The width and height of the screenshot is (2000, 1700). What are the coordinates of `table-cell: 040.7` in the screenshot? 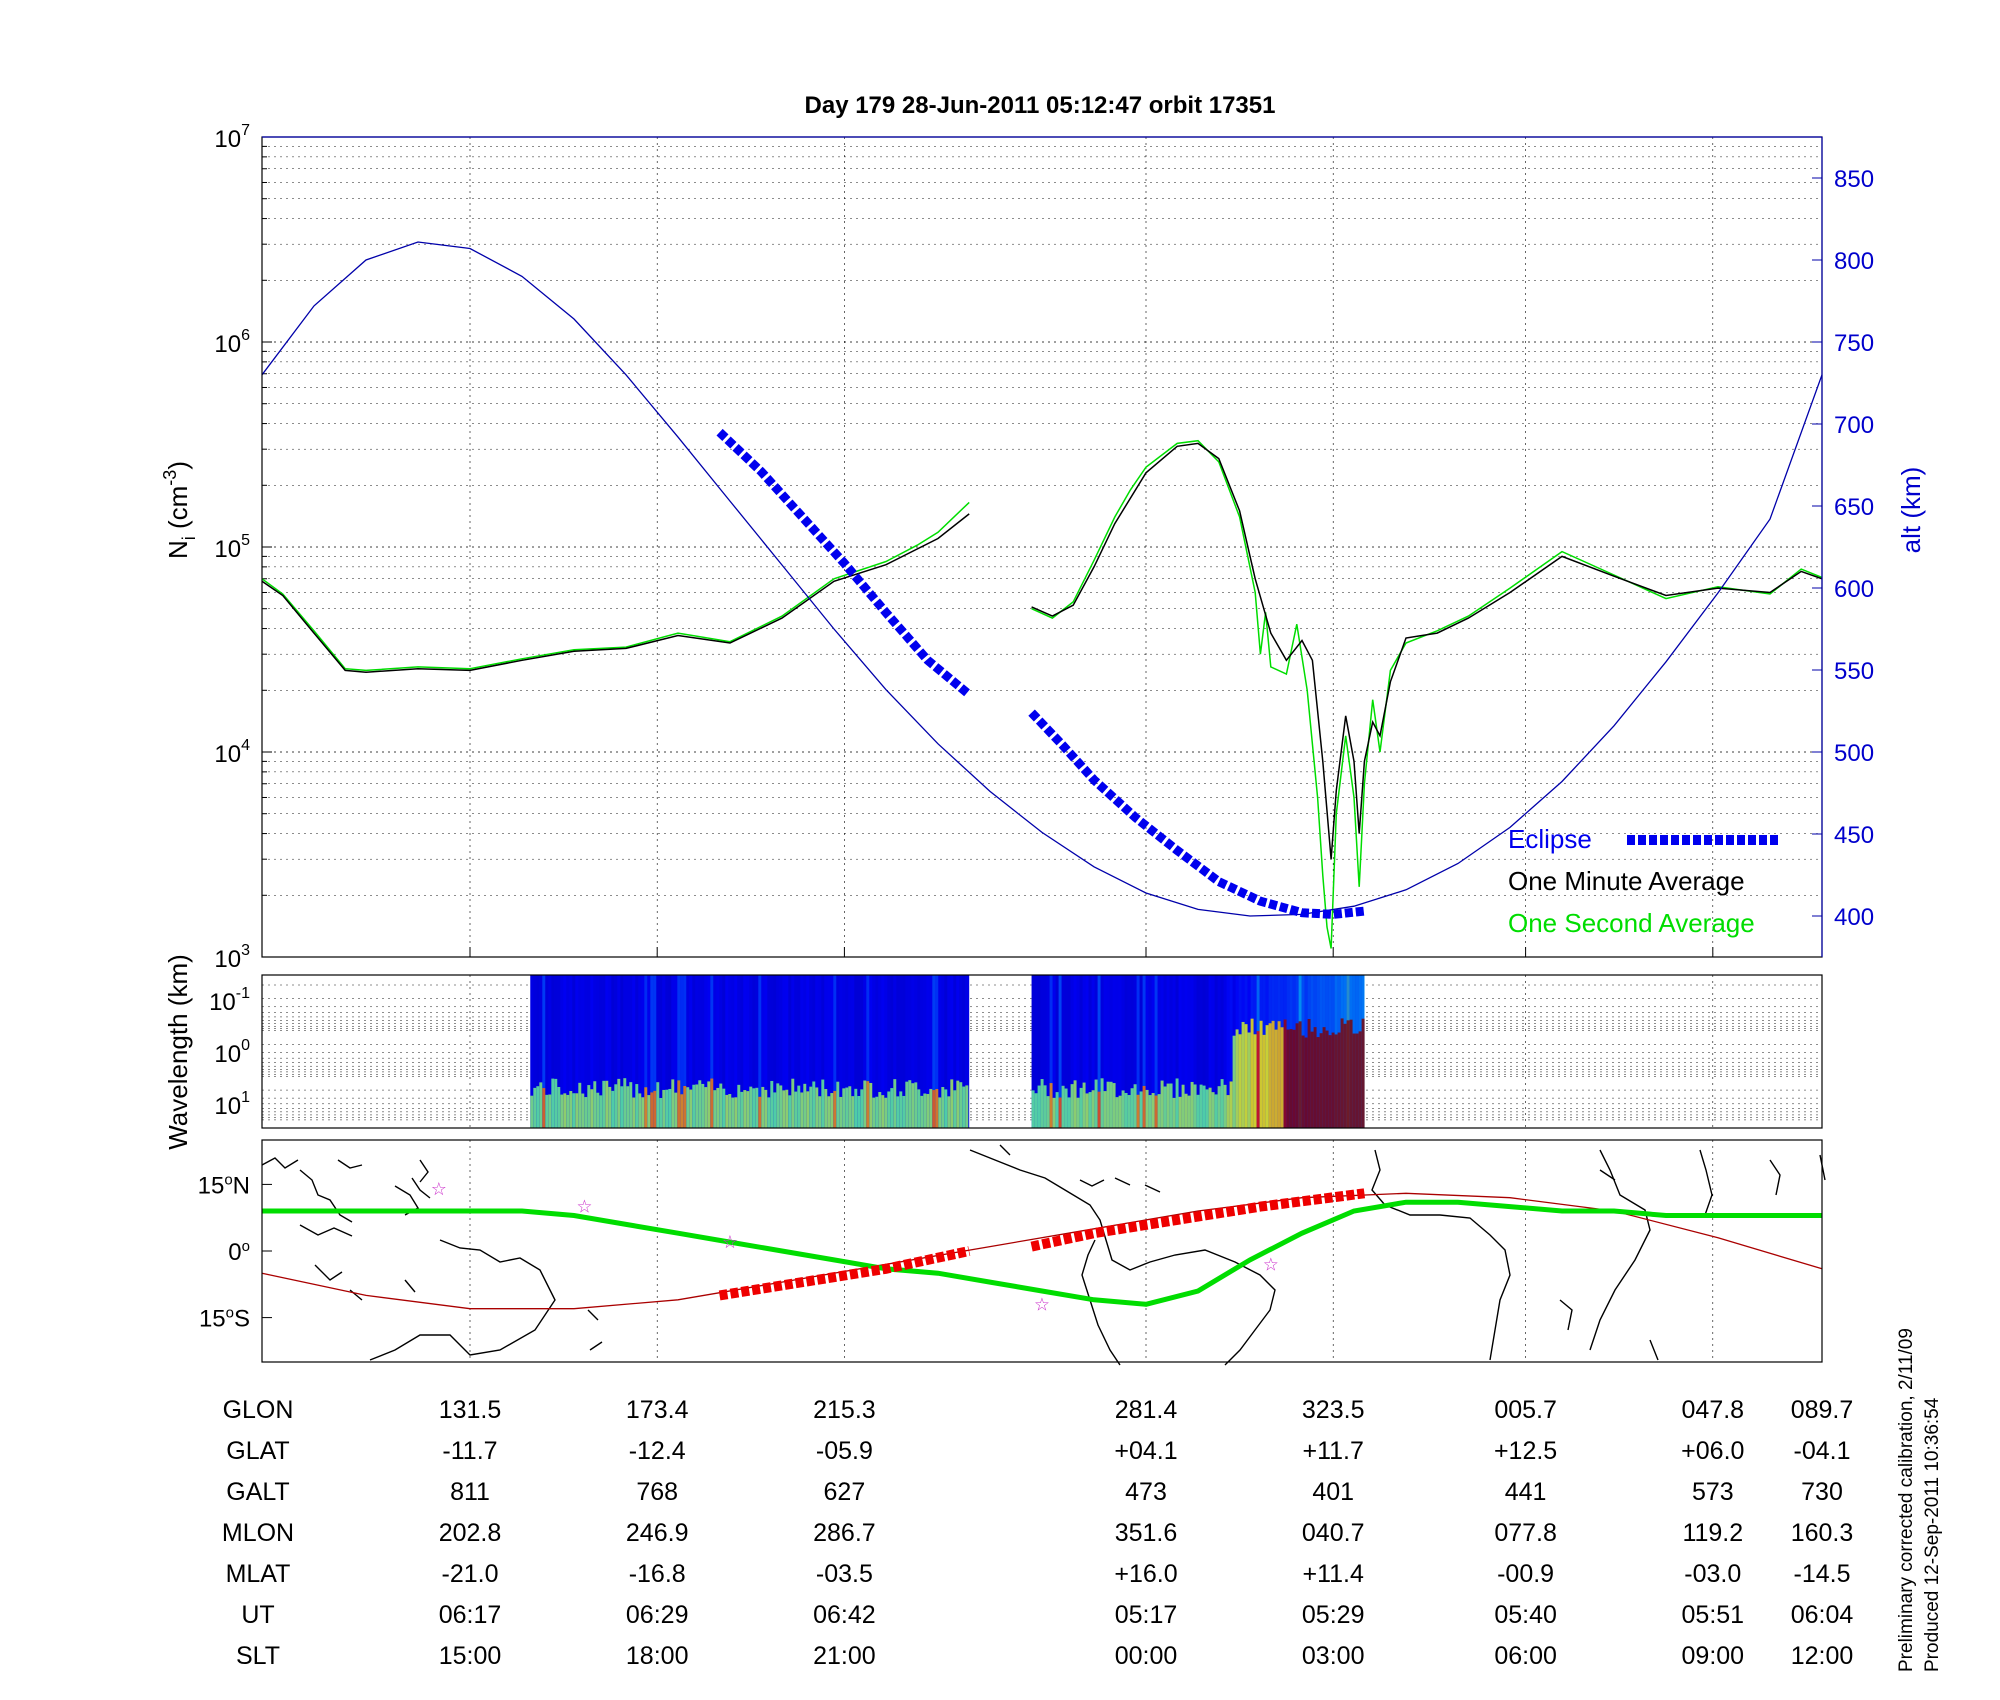 It's located at (1333, 1533).